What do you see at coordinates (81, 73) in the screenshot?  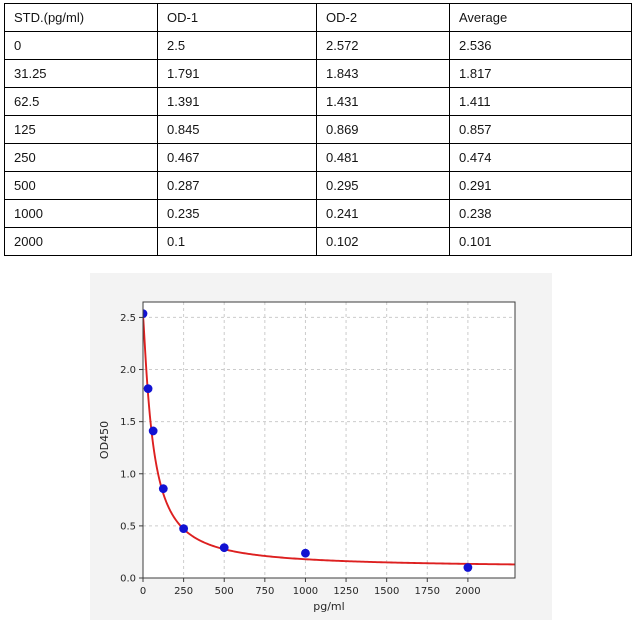 I see `table-cell: 31.25` at bounding box center [81, 73].